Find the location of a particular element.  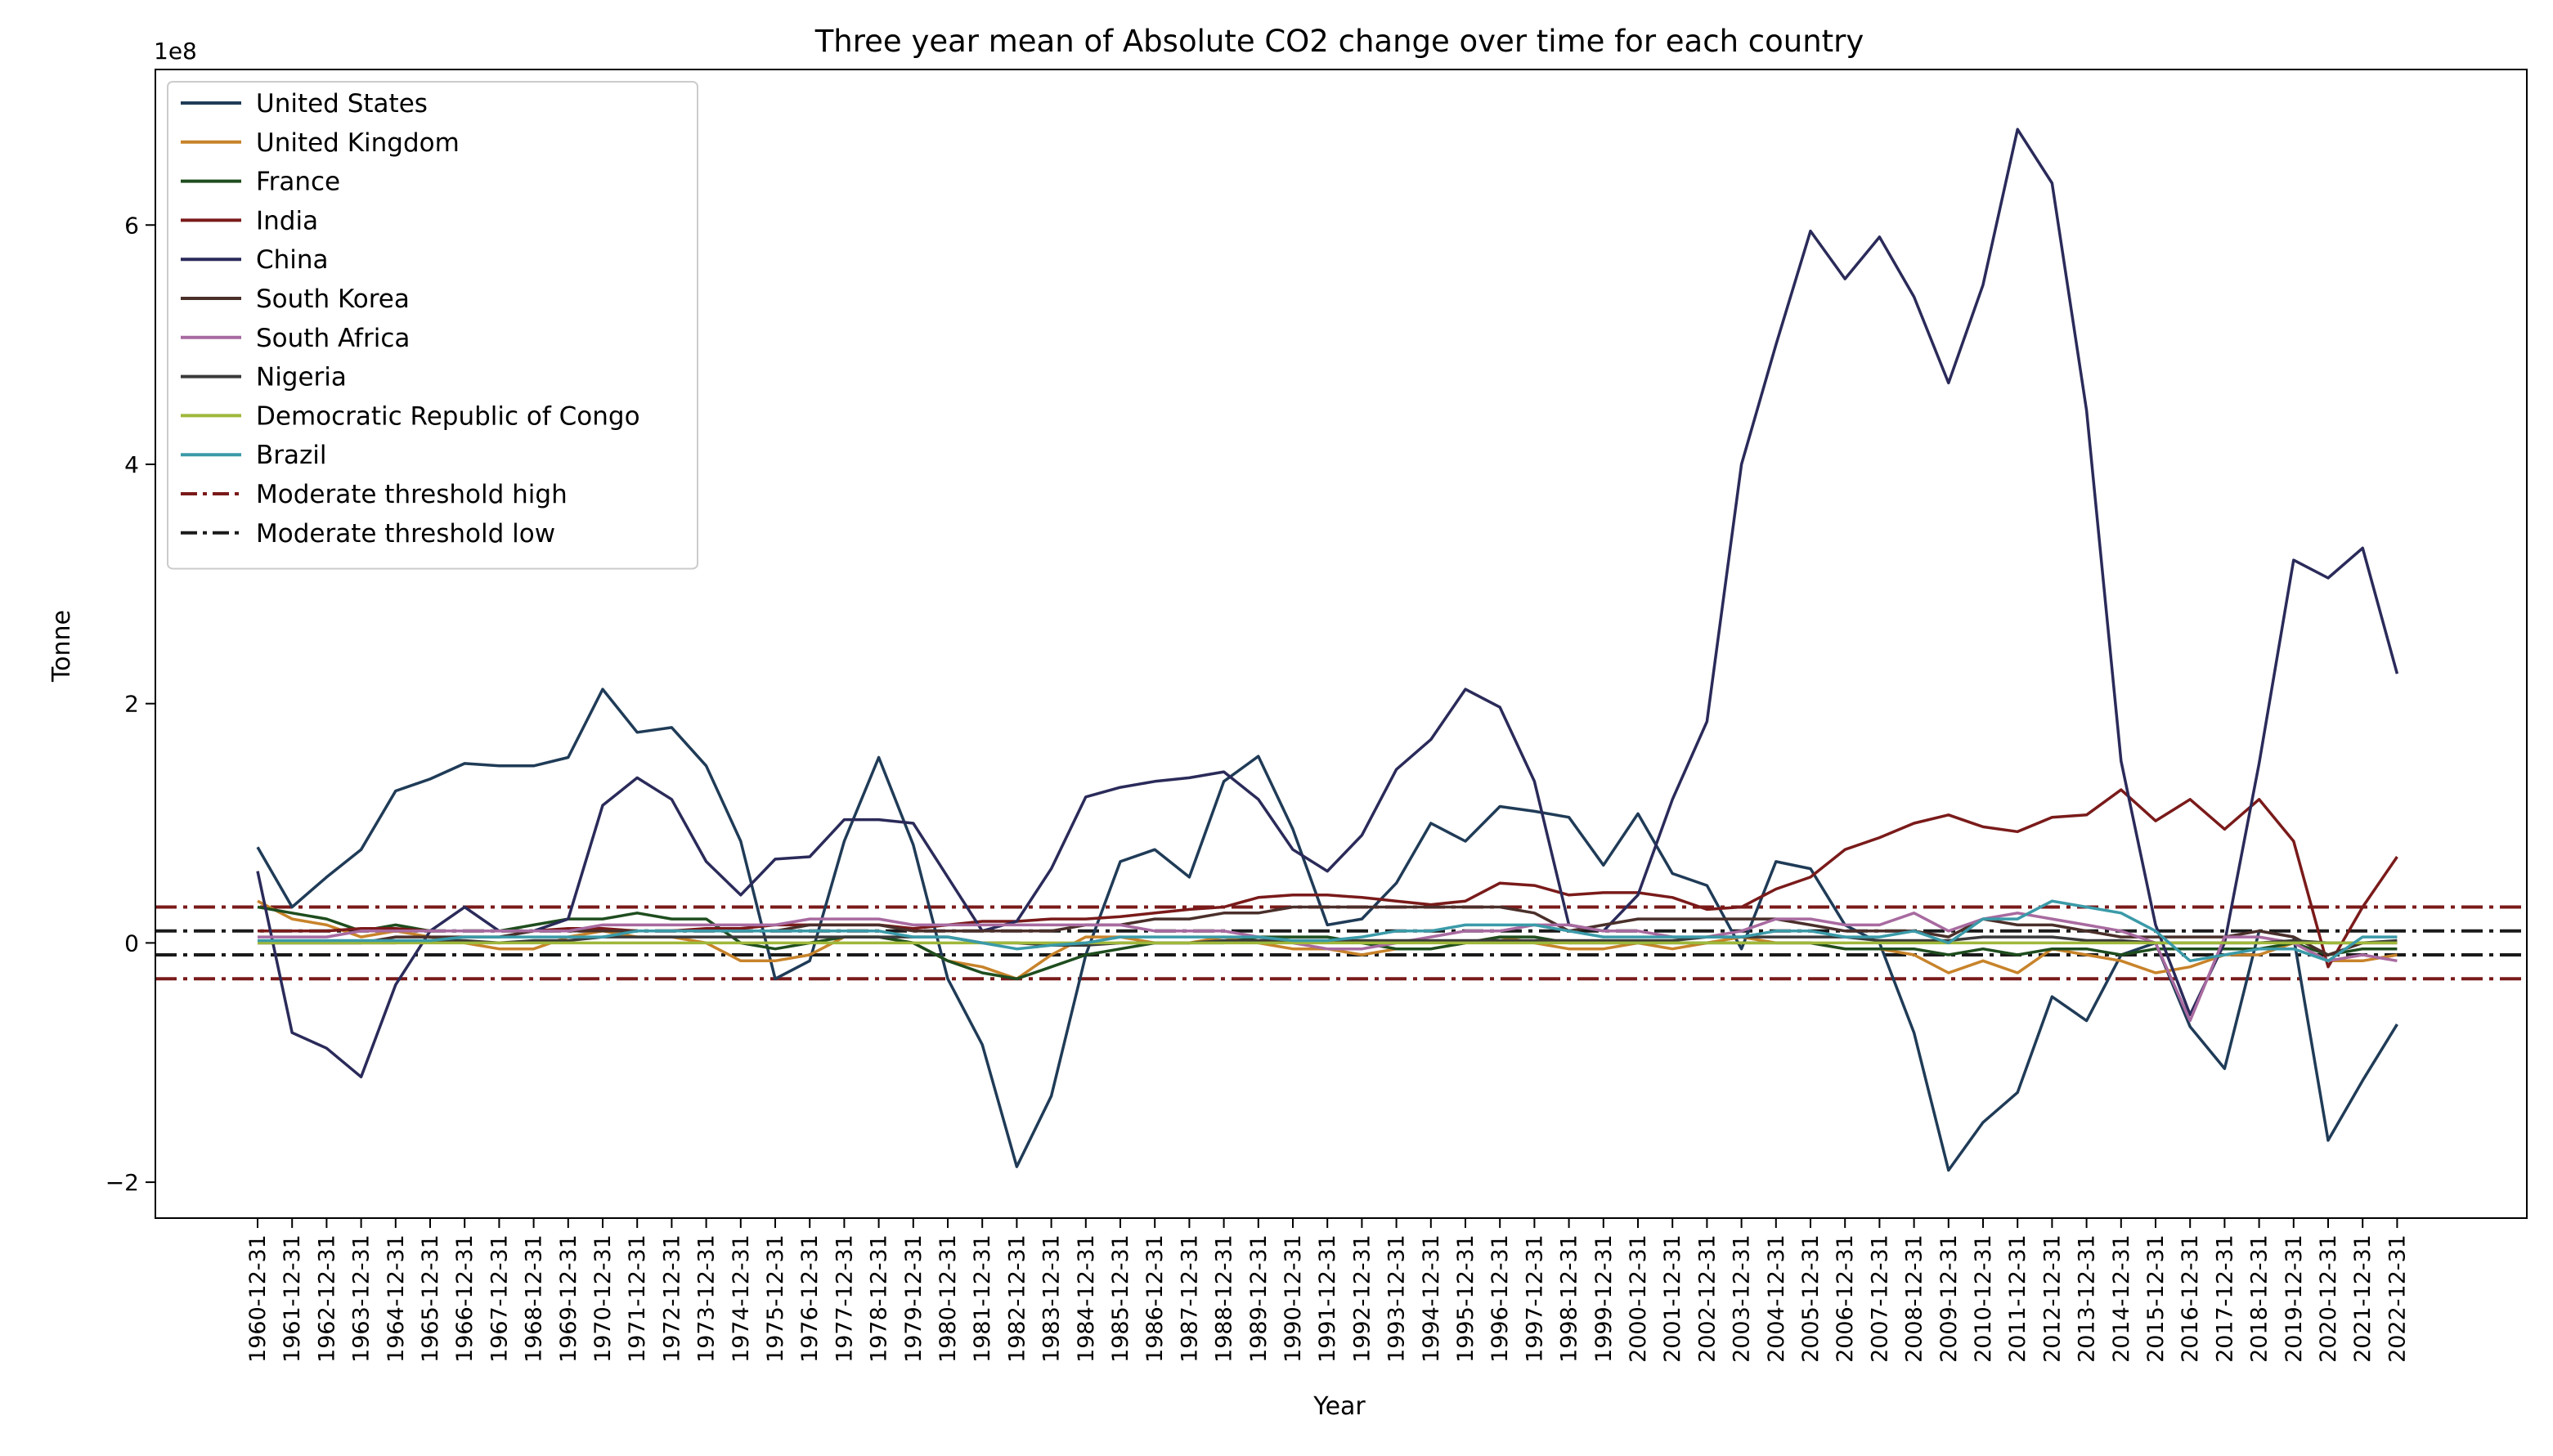

x-tick-label: 1990-12-31 is located at coordinates (1293, 1299).